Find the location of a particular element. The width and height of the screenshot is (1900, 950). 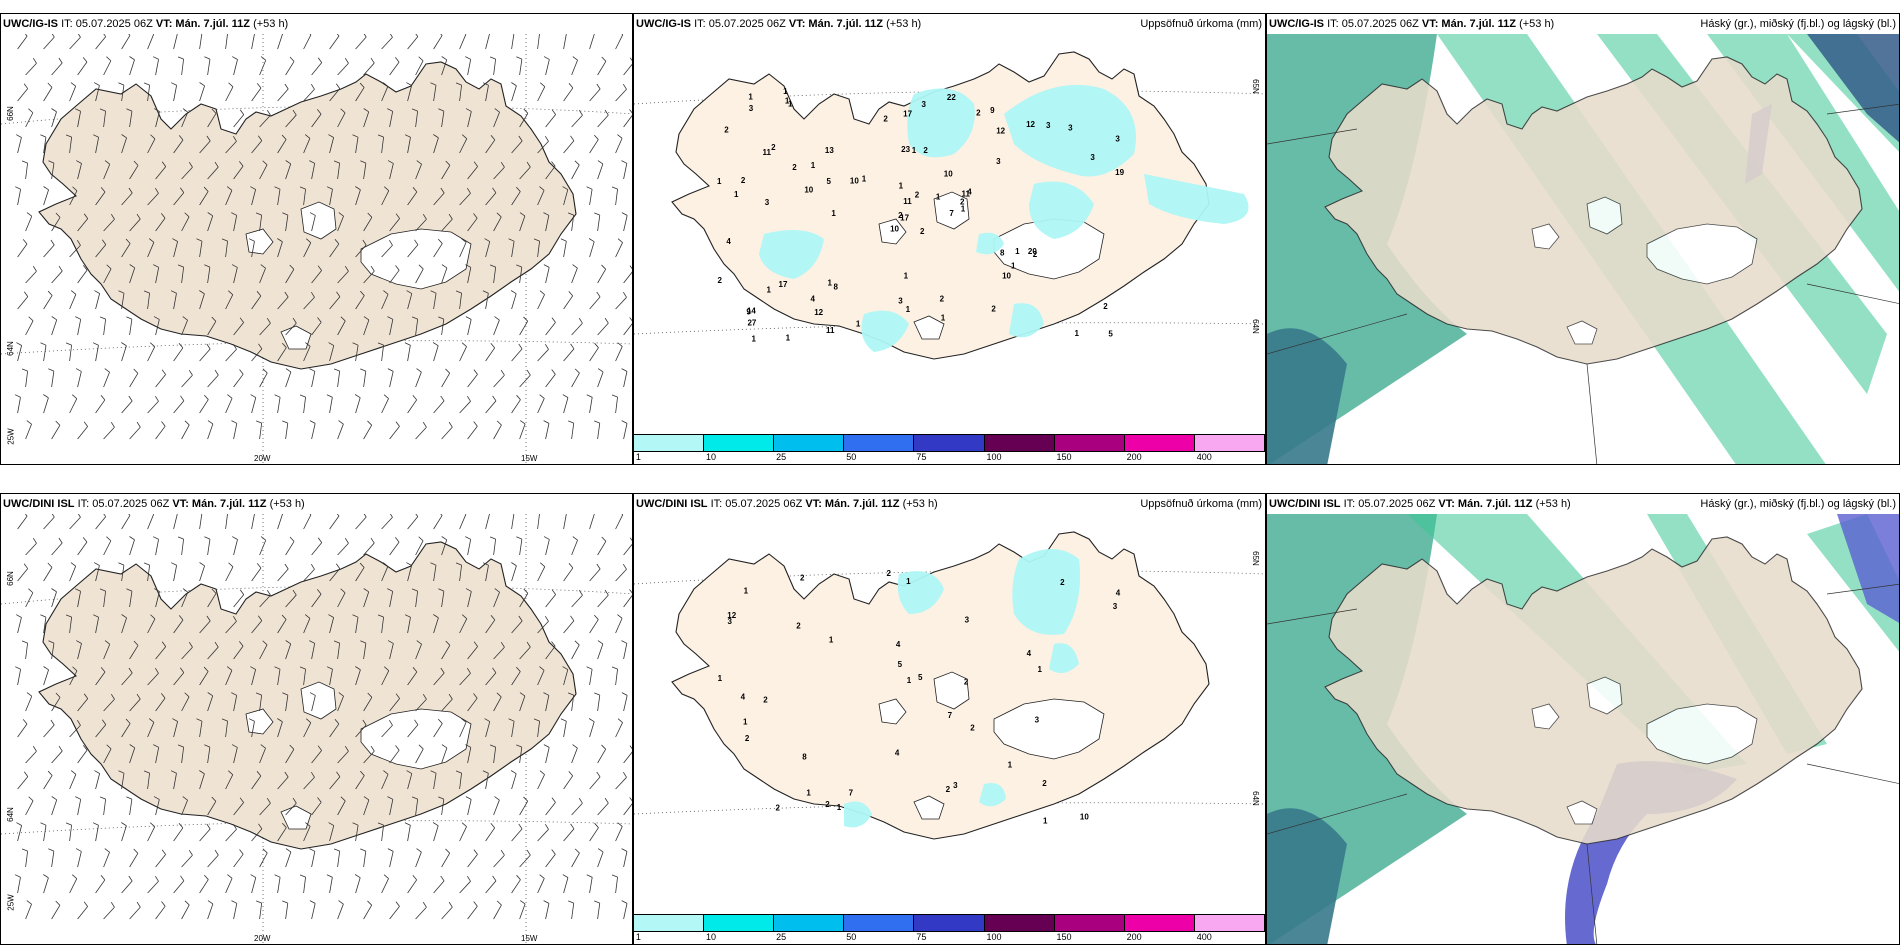

precip-value: 11 is located at coordinates (966, 194).